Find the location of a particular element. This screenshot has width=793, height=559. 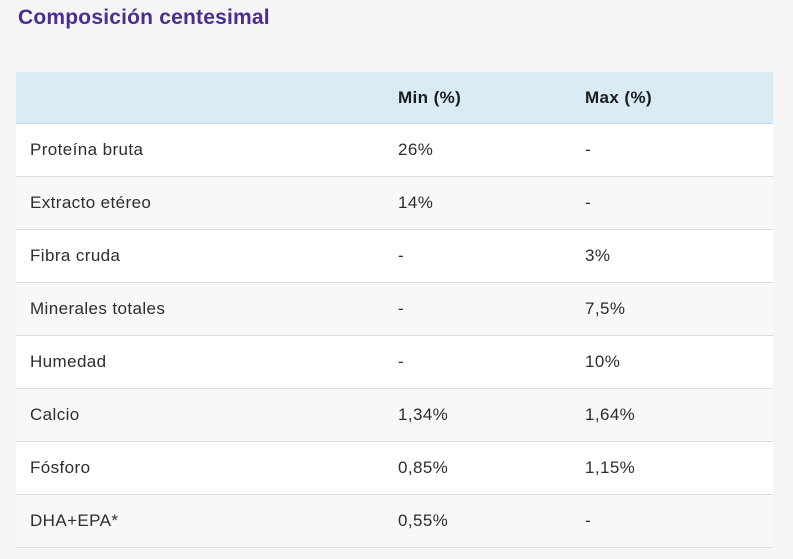

table-row: Fósforo 0,85% 1,15% is located at coordinates (394, 468).